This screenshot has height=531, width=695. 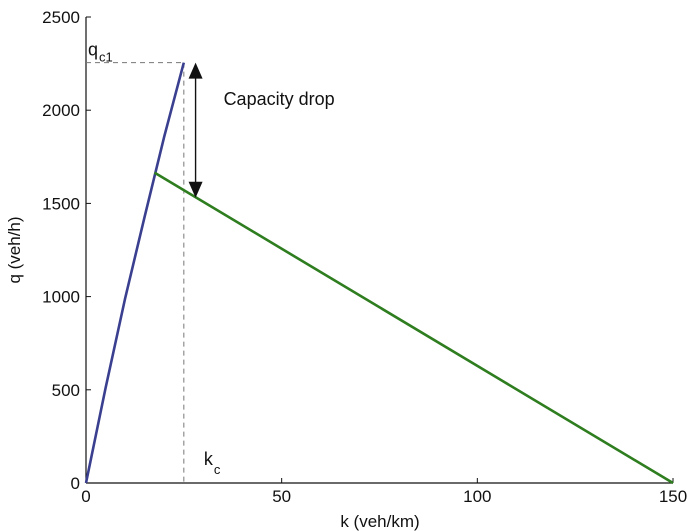 What do you see at coordinates (477, 496) in the screenshot?
I see `x-tick-label: 100` at bounding box center [477, 496].